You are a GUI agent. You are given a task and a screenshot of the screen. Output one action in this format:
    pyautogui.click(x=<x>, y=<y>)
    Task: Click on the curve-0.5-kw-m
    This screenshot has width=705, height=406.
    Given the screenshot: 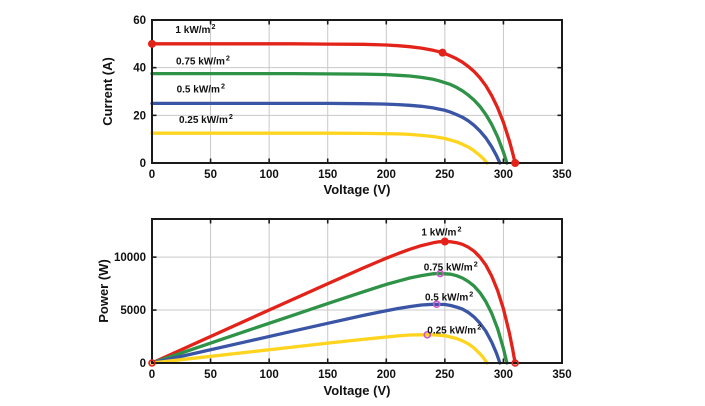 What is the action you would take?
    pyautogui.click(x=326, y=133)
    